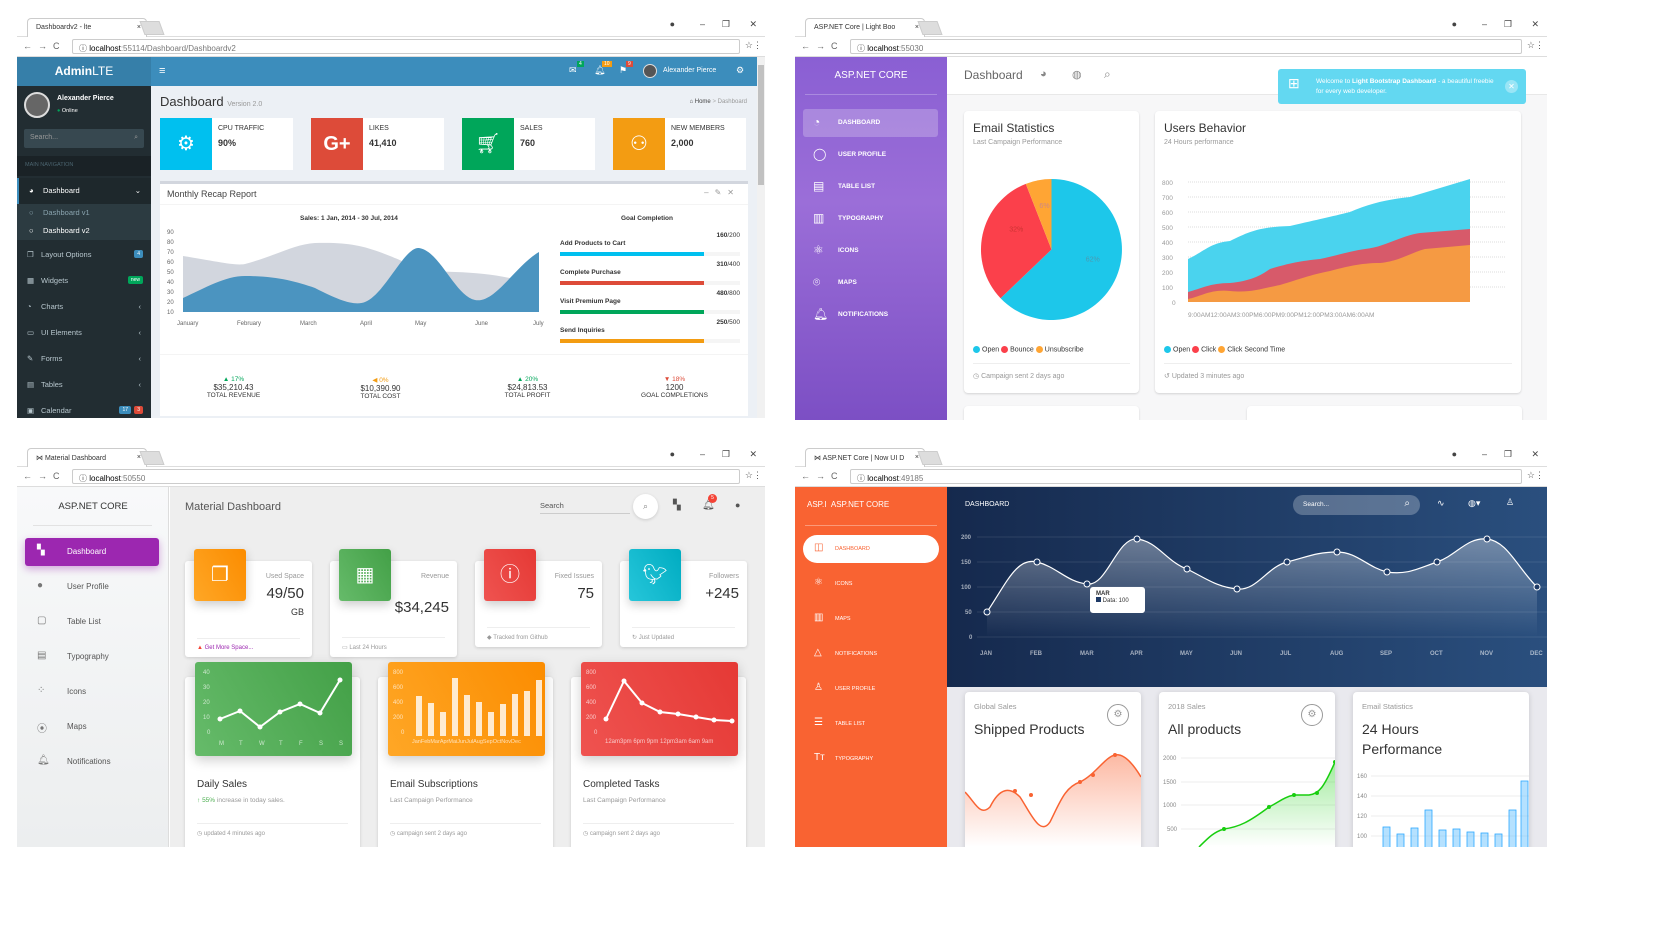  Describe the element at coordinates (645, 506) in the screenshot. I see `search-button: ⌕` at that location.